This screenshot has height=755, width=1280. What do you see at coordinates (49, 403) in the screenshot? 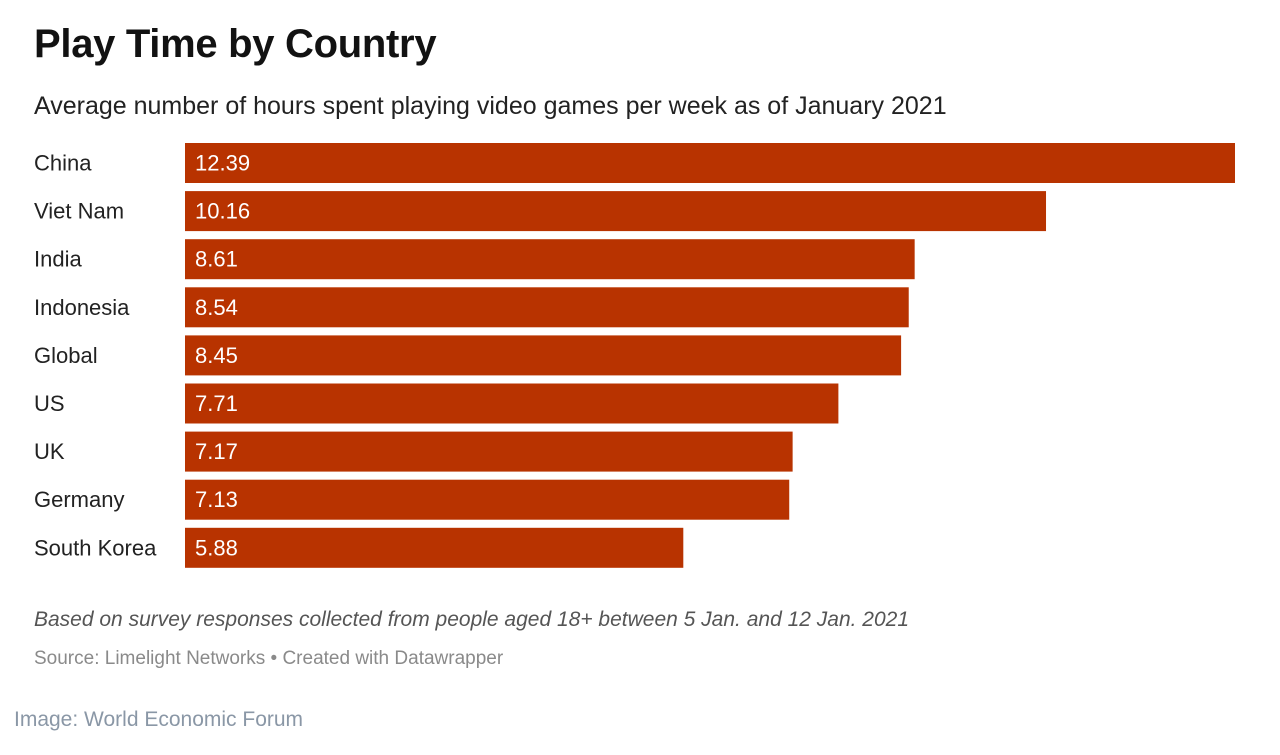
I see `category-label: US` at bounding box center [49, 403].